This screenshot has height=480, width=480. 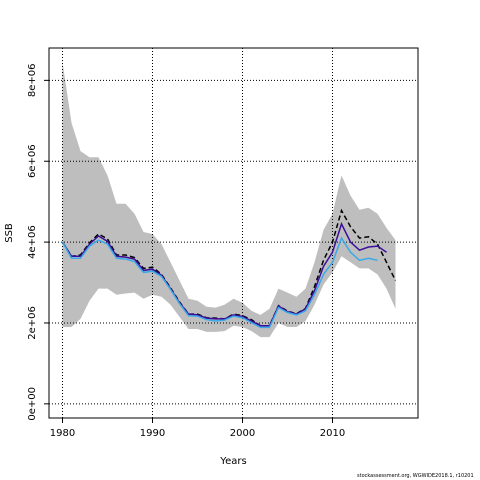 I want to click on x-tick-label: 1980, so click(x=62, y=433).